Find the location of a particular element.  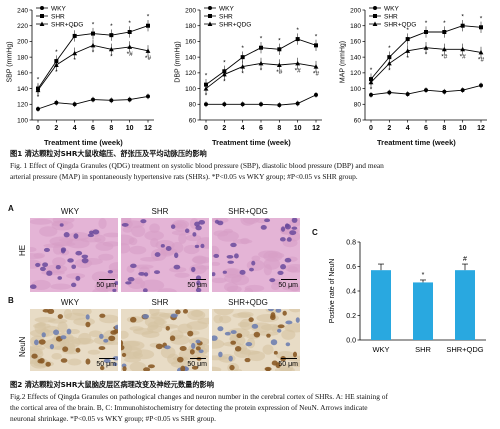

fig1-title-zh: 图1 清达颗粒对SHR大鼠收缩压、舒张压及平均动脉压的影响 is located at coordinates (108, 153).